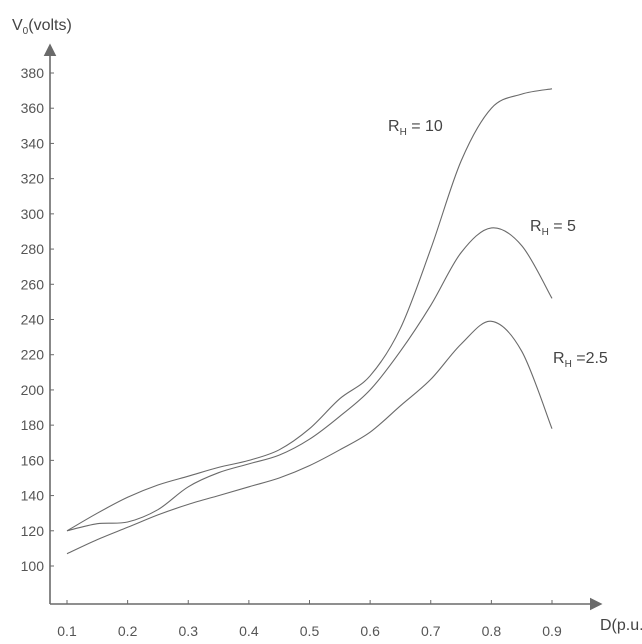 The height and width of the screenshot is (644, 642). I want to click on series-label-rh-5: RH = 5, so click(553, 228).